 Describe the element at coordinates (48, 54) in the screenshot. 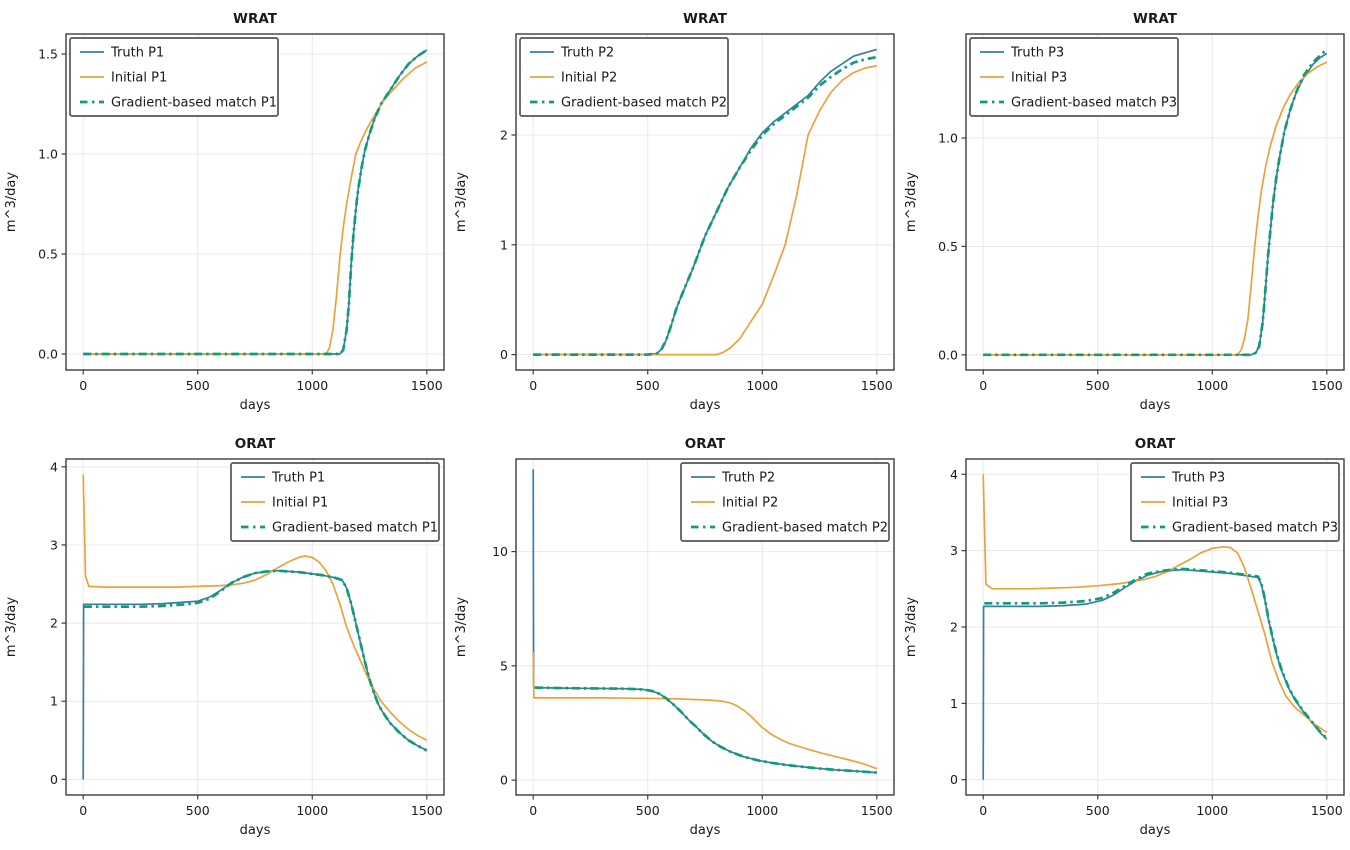

I see `y-tick-label: 1.5` at that location.